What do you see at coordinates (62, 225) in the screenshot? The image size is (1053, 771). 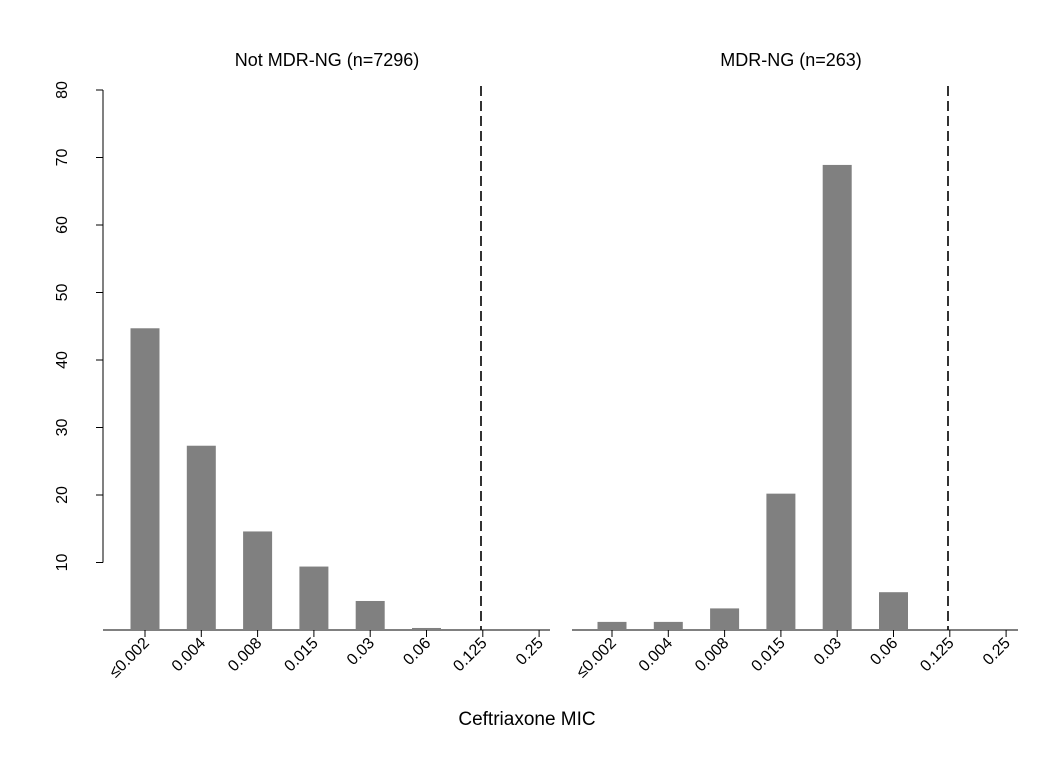 I see `y-tick-label: 60` at bounding box center [62, 225].